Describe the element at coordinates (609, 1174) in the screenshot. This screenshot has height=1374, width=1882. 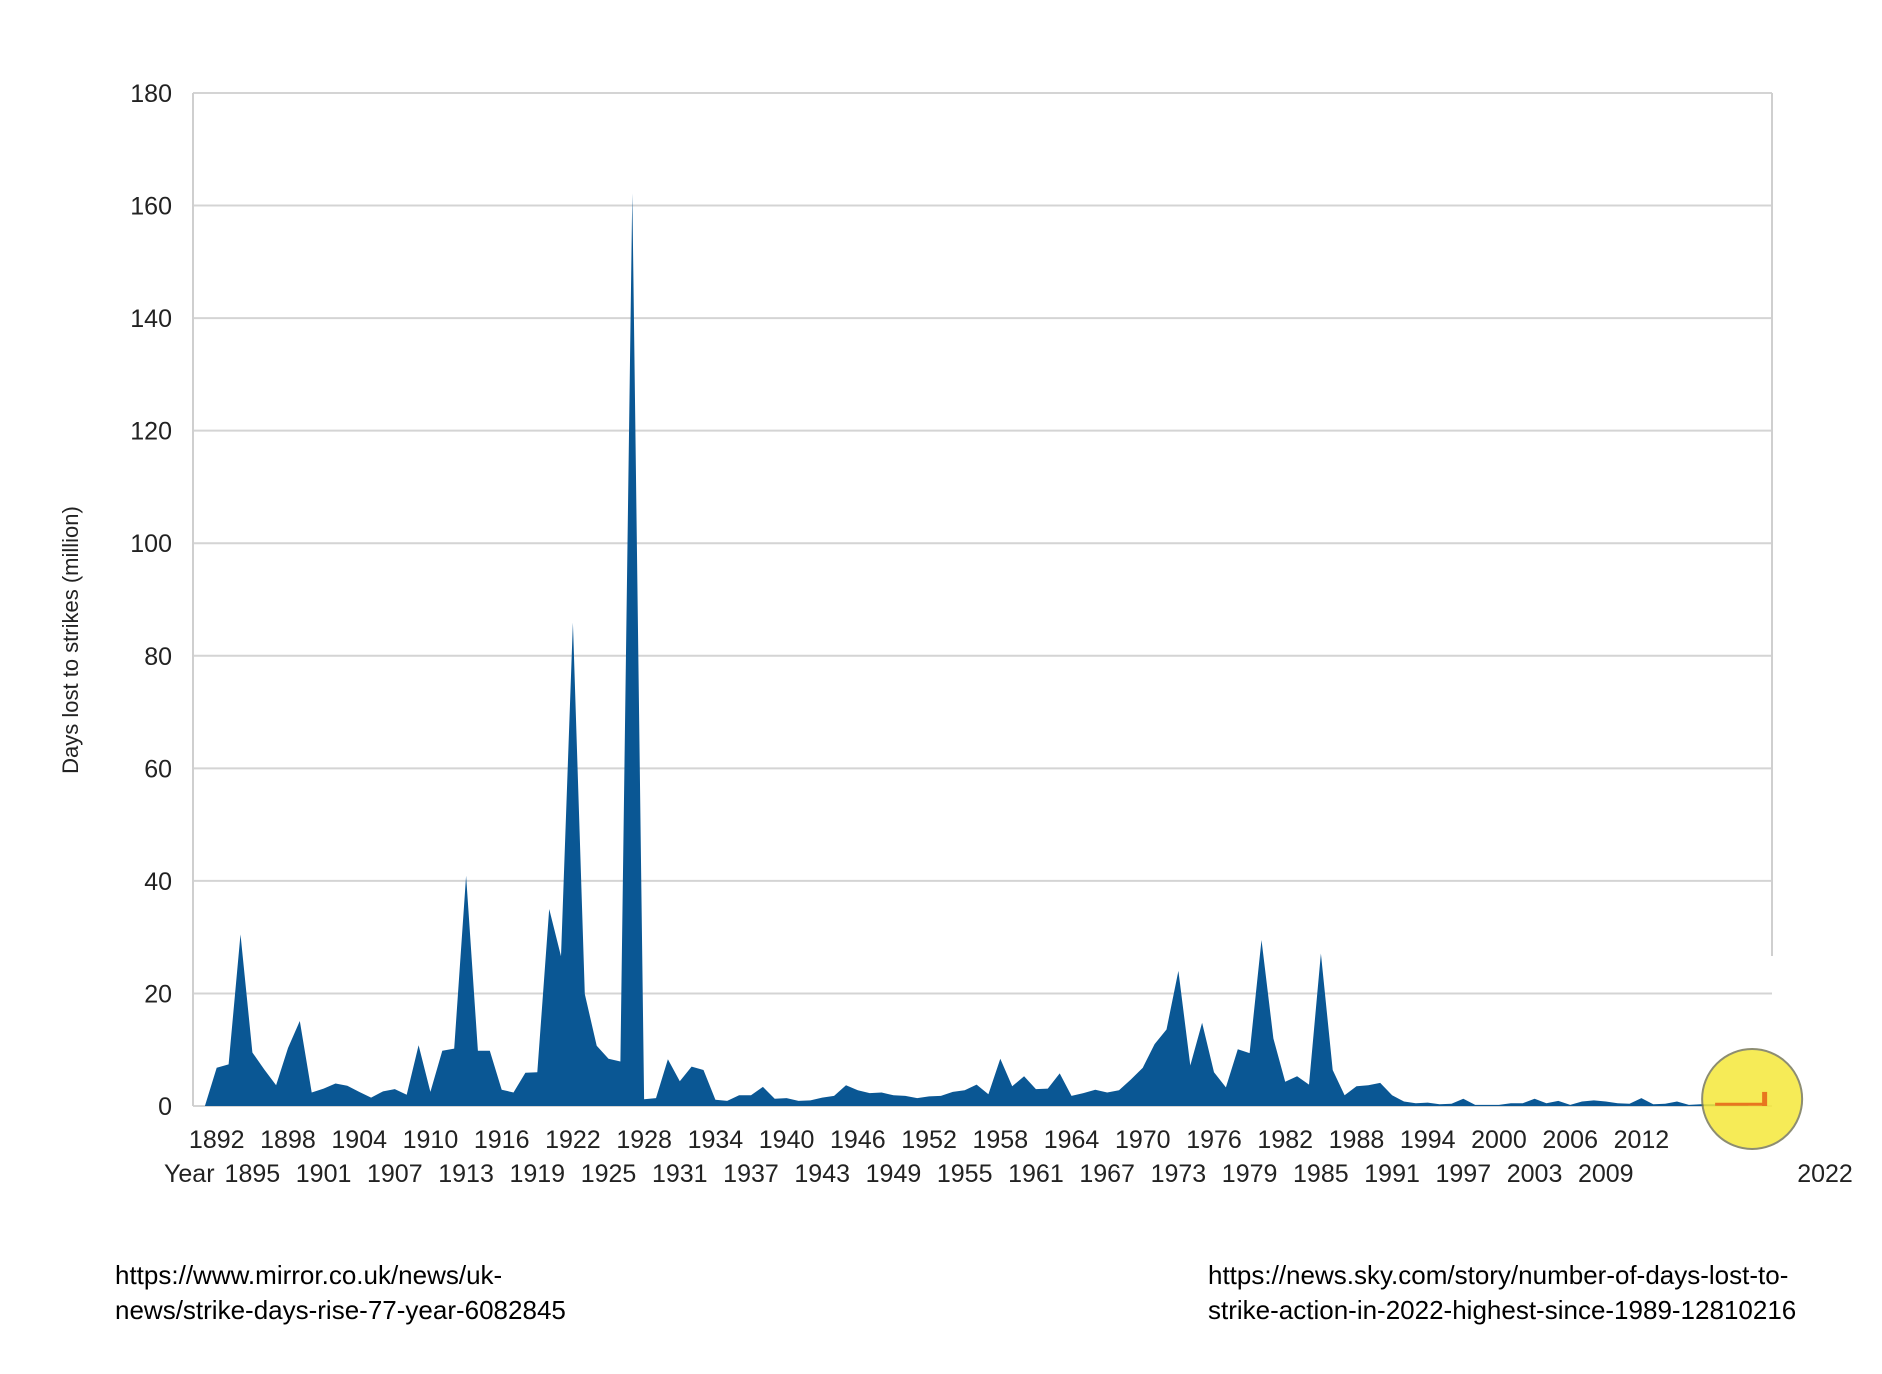
I see `x-tick-1925: 1925` at that location.